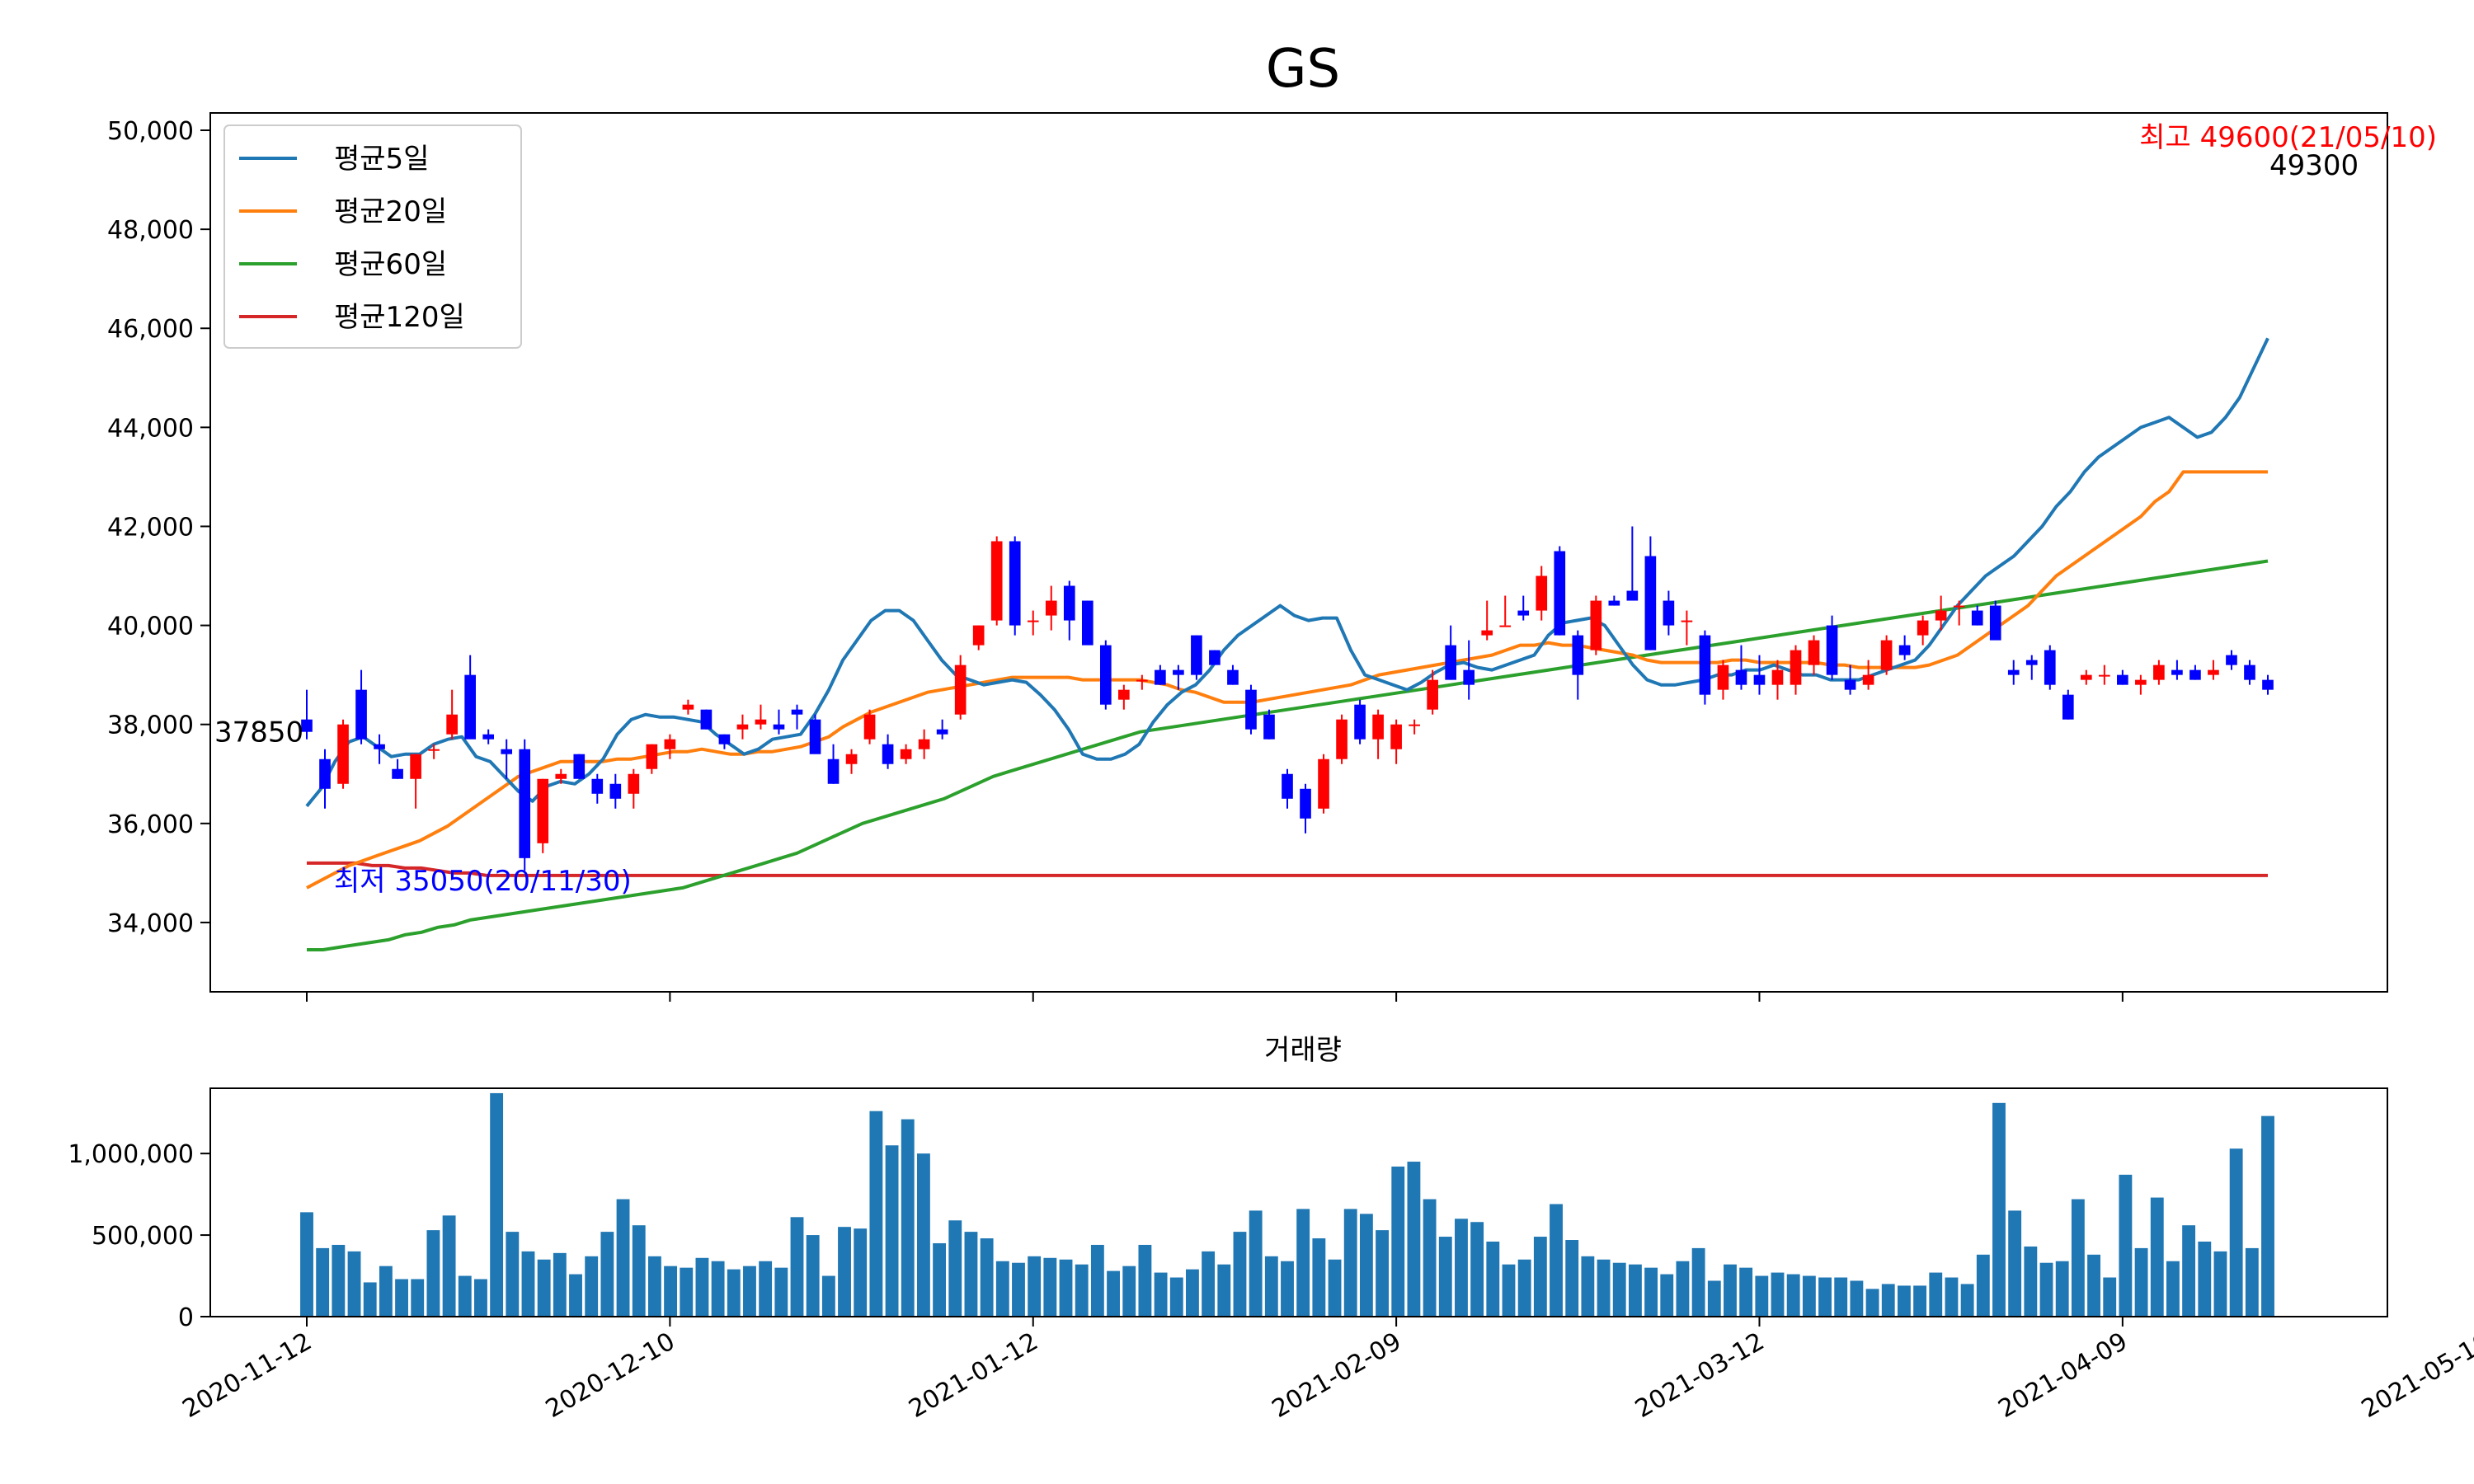  Describe the element at coordinates (334, 159) in the screenshot. I see `legend-item: 평균5일` at that location.